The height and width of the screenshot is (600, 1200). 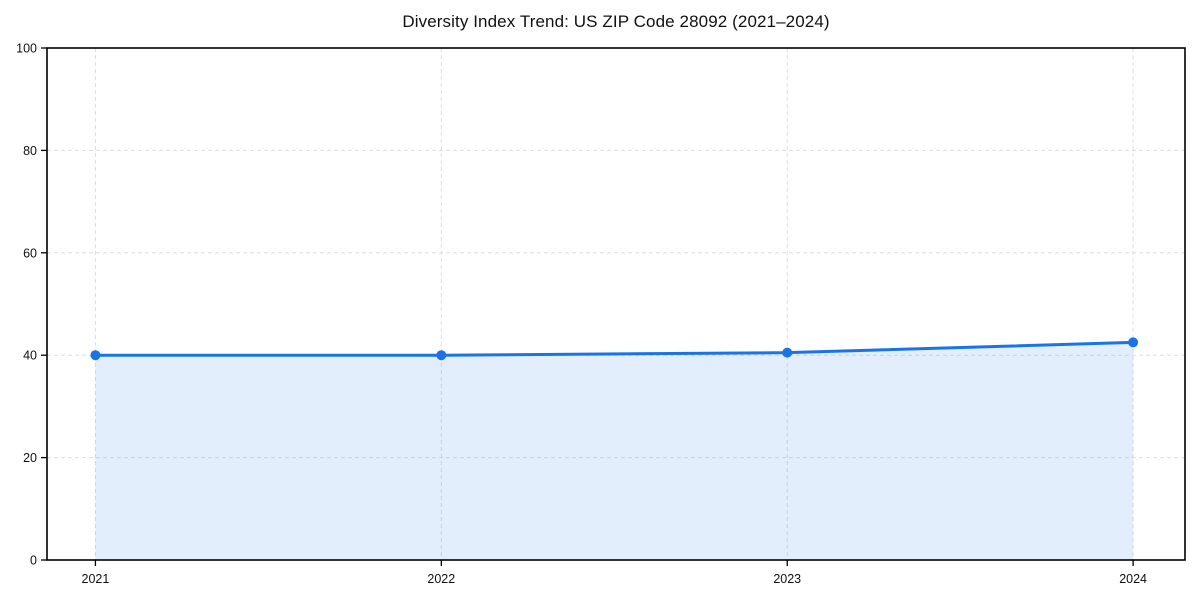 I want to click on y-tick-label: 20, so click(x=30, y=458).